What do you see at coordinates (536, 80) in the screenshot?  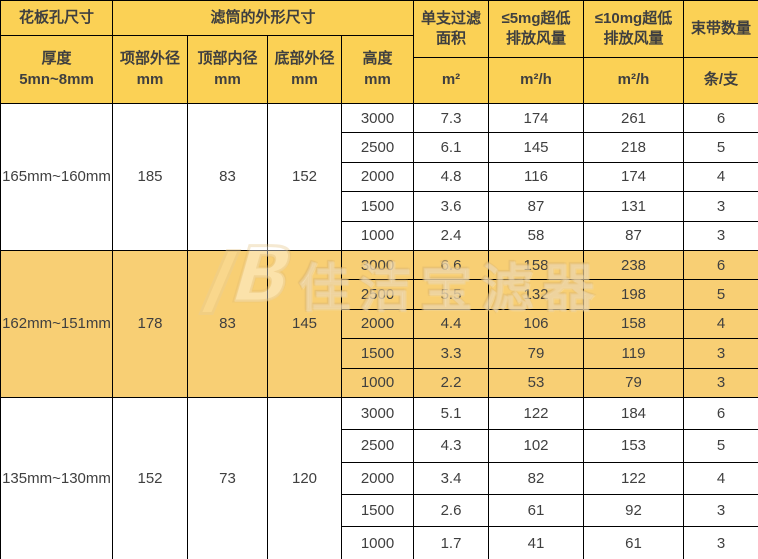 I see `unit-flow-5mg: m²/h` at bounding box center [536, 80].